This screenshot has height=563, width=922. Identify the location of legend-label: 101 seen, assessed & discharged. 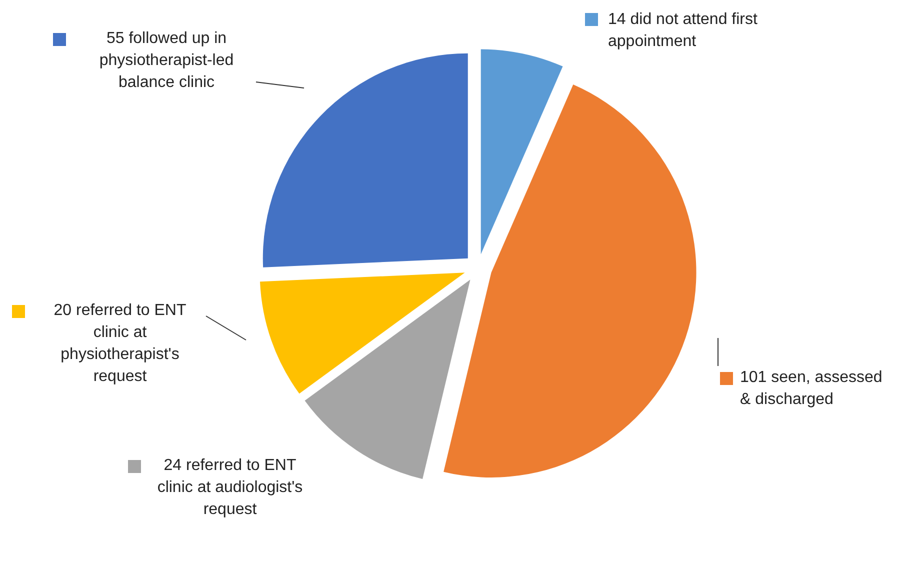
(812, 389).